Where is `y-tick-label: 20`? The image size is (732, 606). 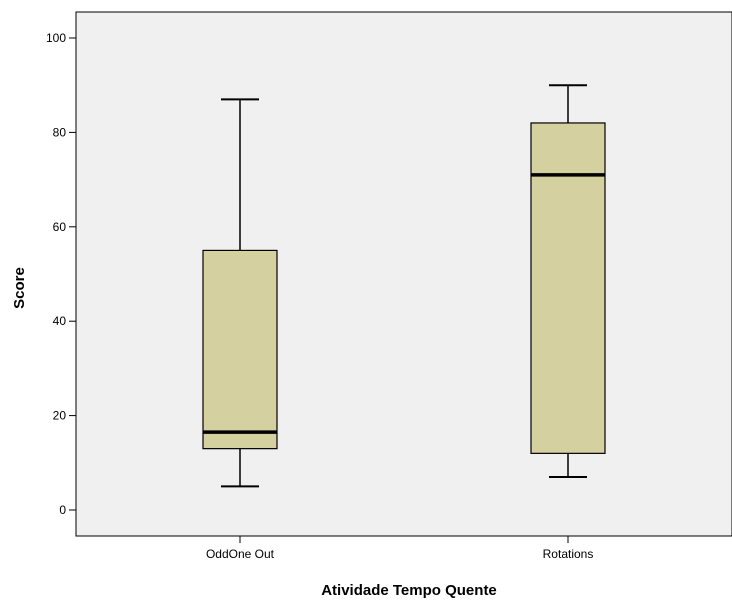
y-tick-label: 20 is located at coordinates (60, 416).